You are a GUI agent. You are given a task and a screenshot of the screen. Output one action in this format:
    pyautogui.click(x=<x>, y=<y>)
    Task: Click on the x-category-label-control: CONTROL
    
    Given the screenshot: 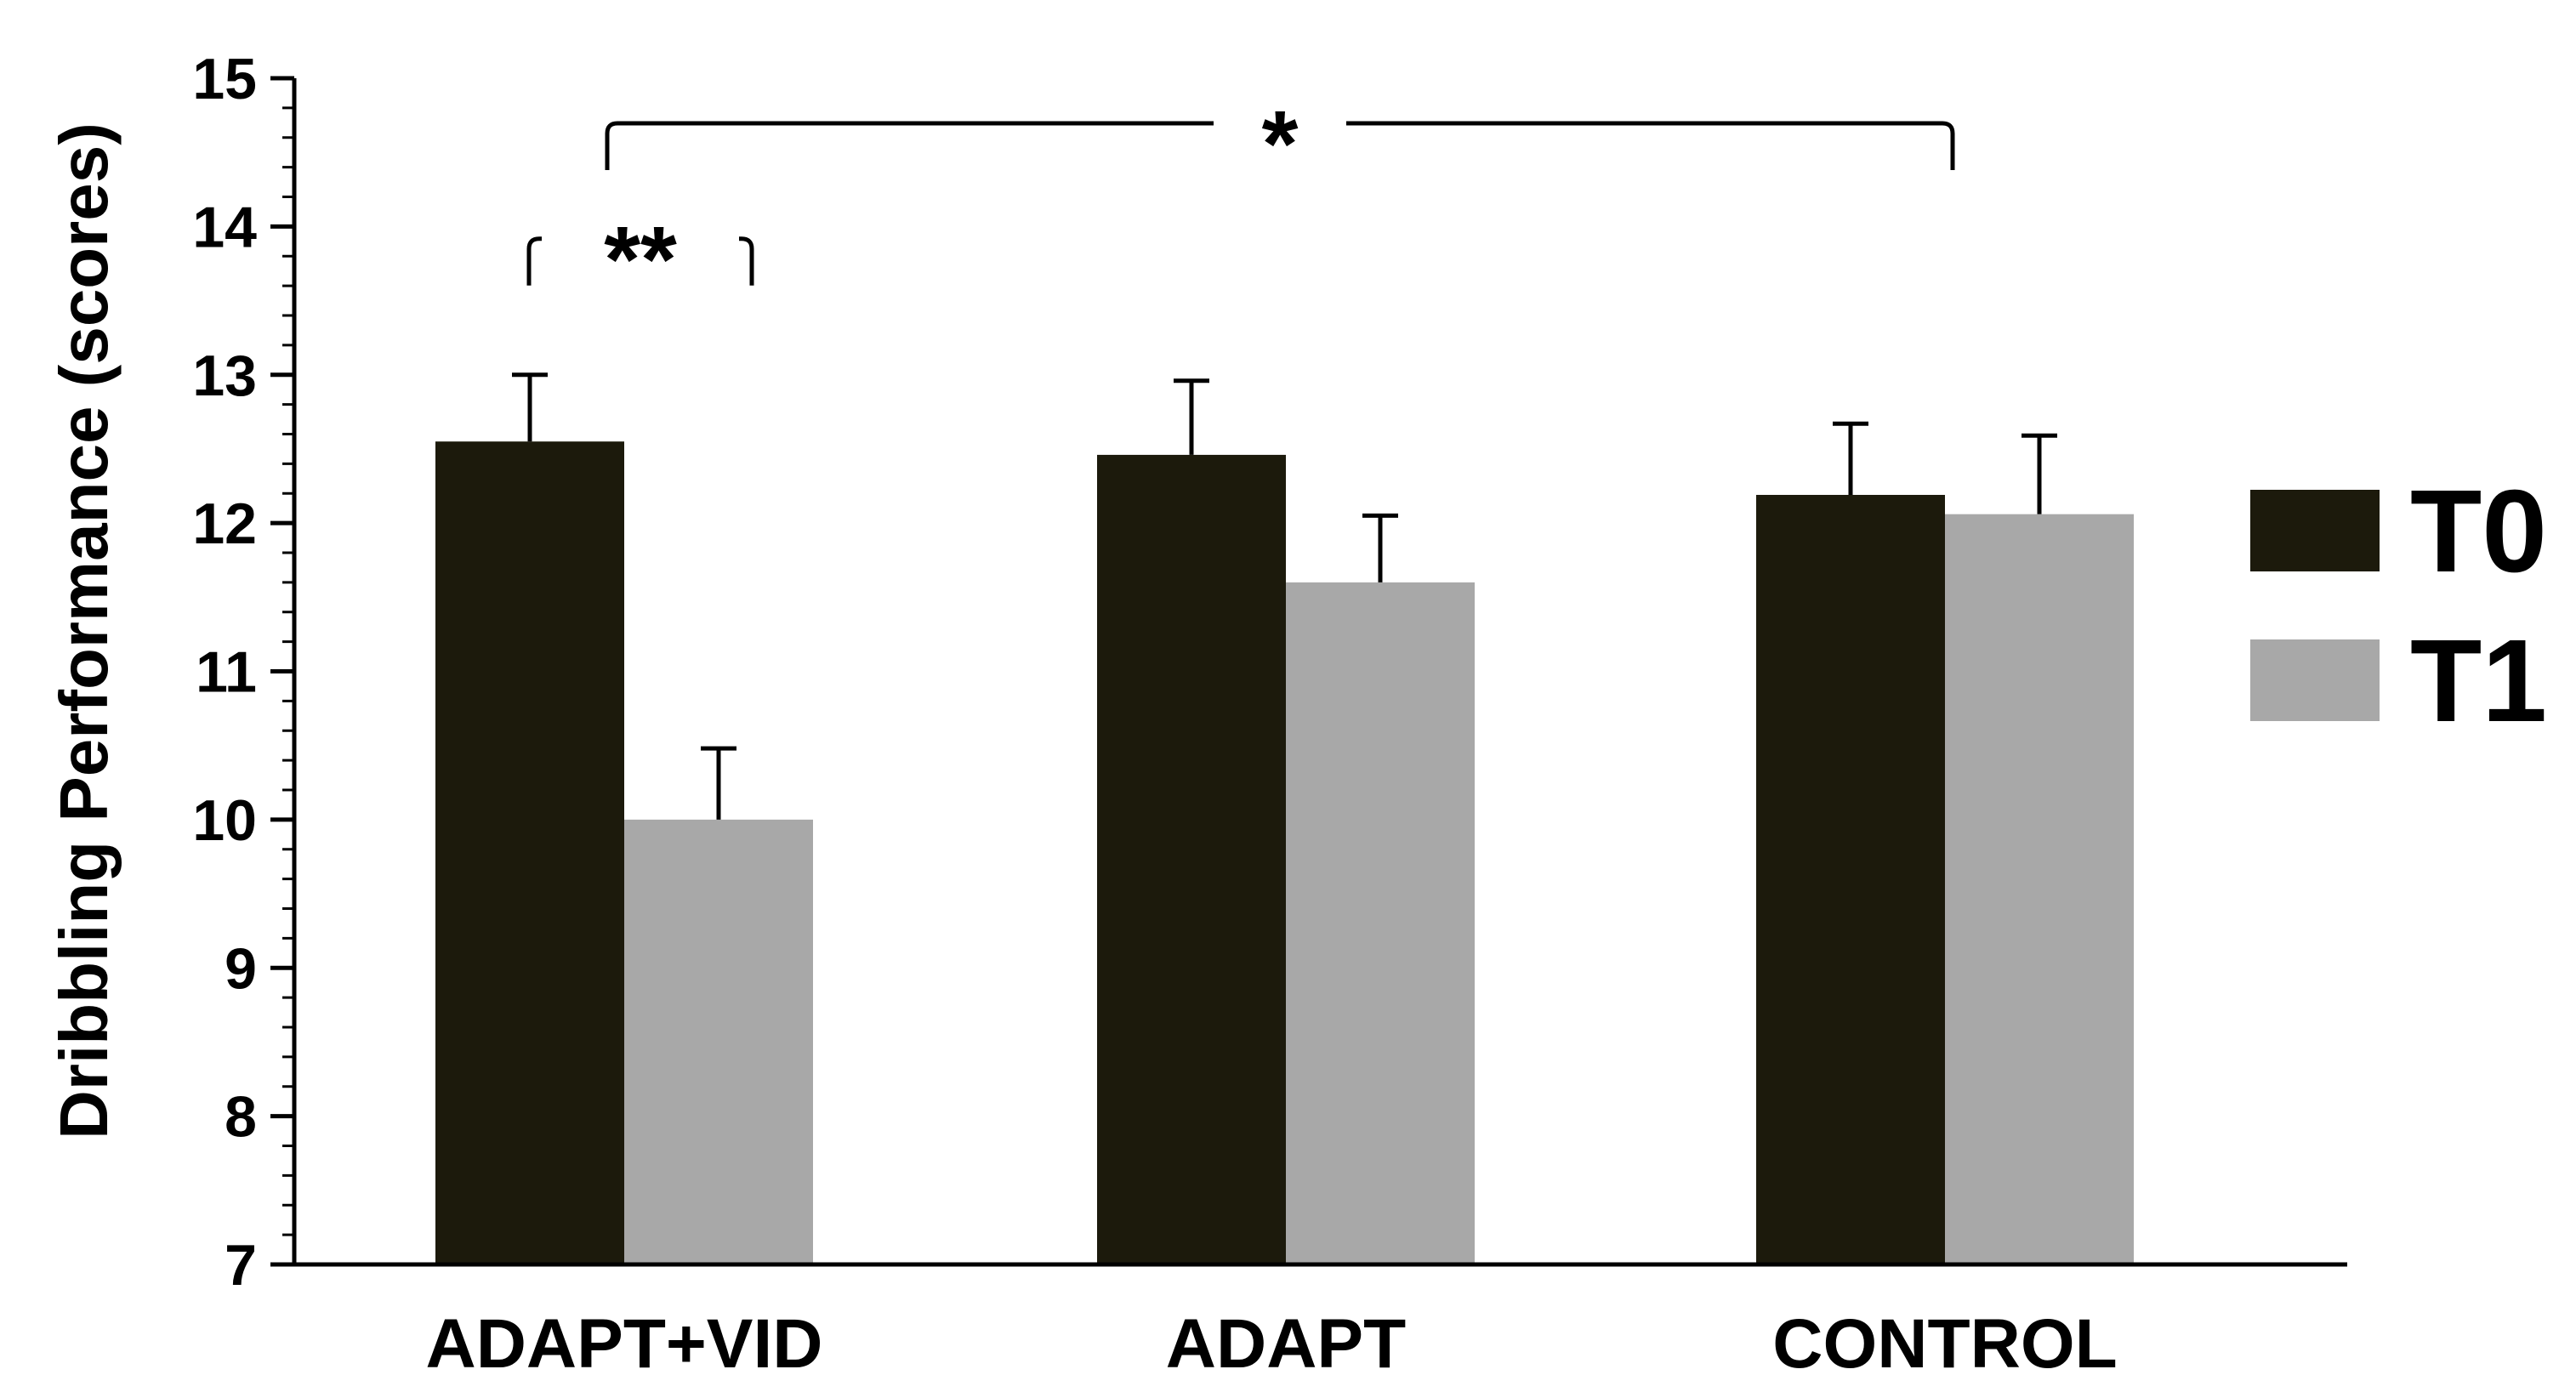 What is the action you would take?
    pyautogui.click(x=1944, y=1344)
    